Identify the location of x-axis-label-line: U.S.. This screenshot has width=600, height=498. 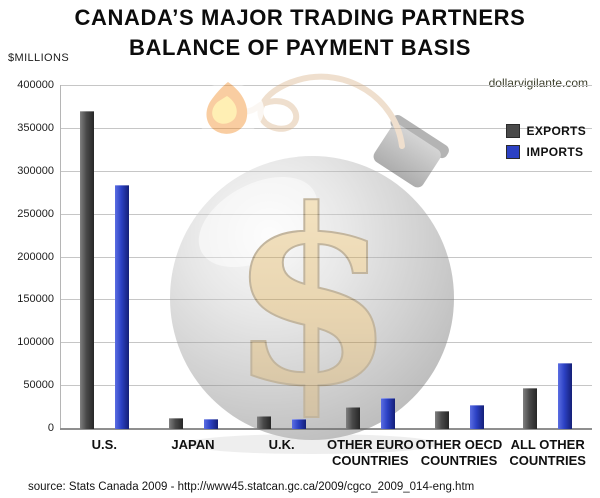
(104, 444).